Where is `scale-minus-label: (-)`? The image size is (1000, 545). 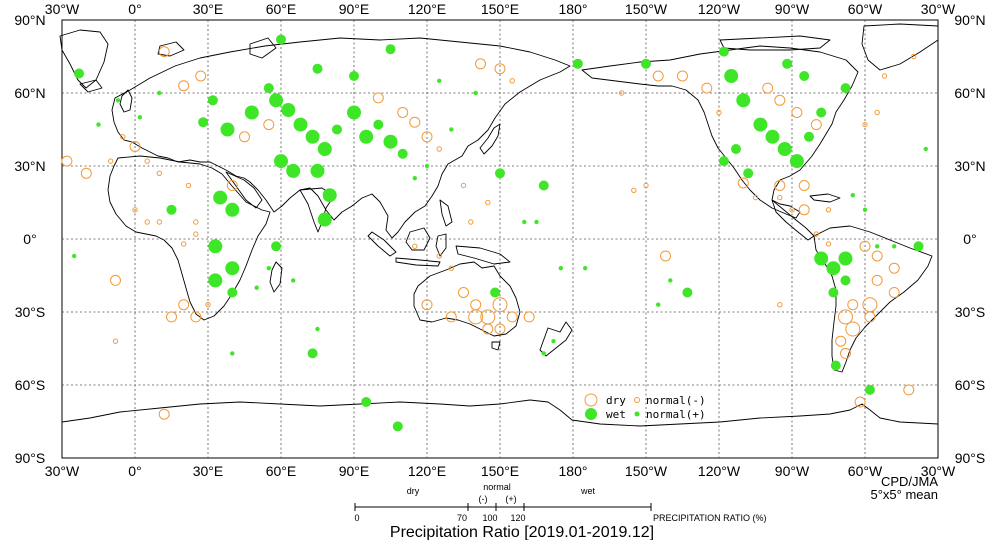 scale-minus-label: (-) is located at coordinates (483, 499).